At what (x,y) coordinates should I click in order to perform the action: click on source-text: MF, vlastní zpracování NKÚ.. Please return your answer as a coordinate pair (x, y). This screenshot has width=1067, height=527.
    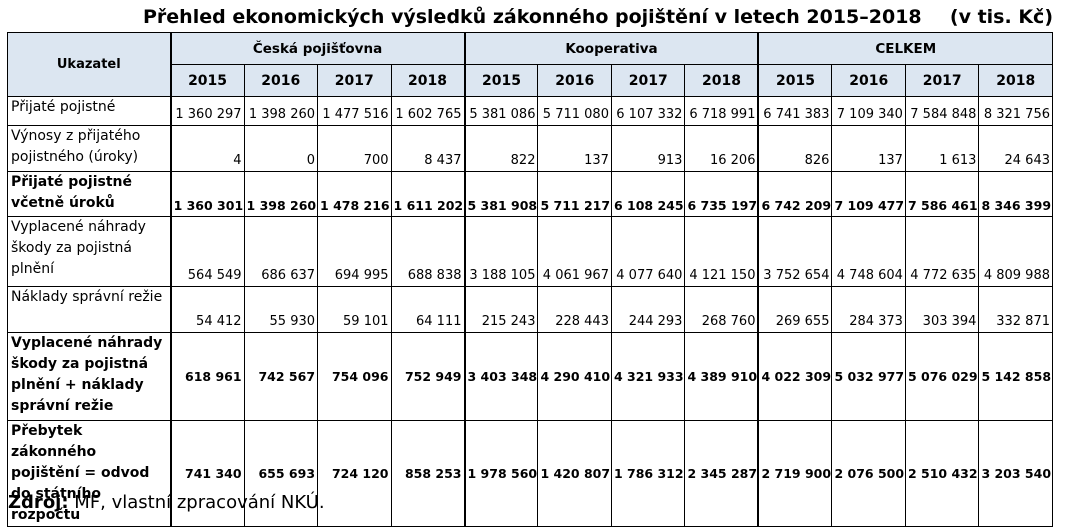
    Looking at the image, I should click on (196, 502).